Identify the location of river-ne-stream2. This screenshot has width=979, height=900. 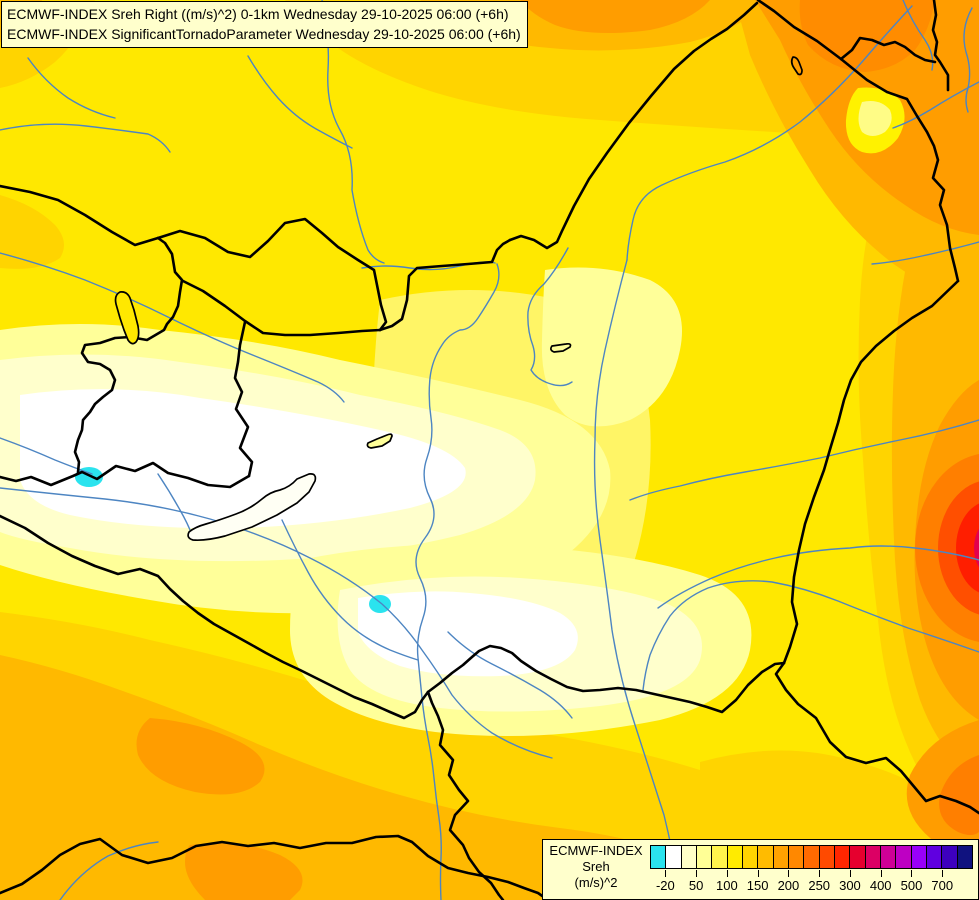
(968, 60).